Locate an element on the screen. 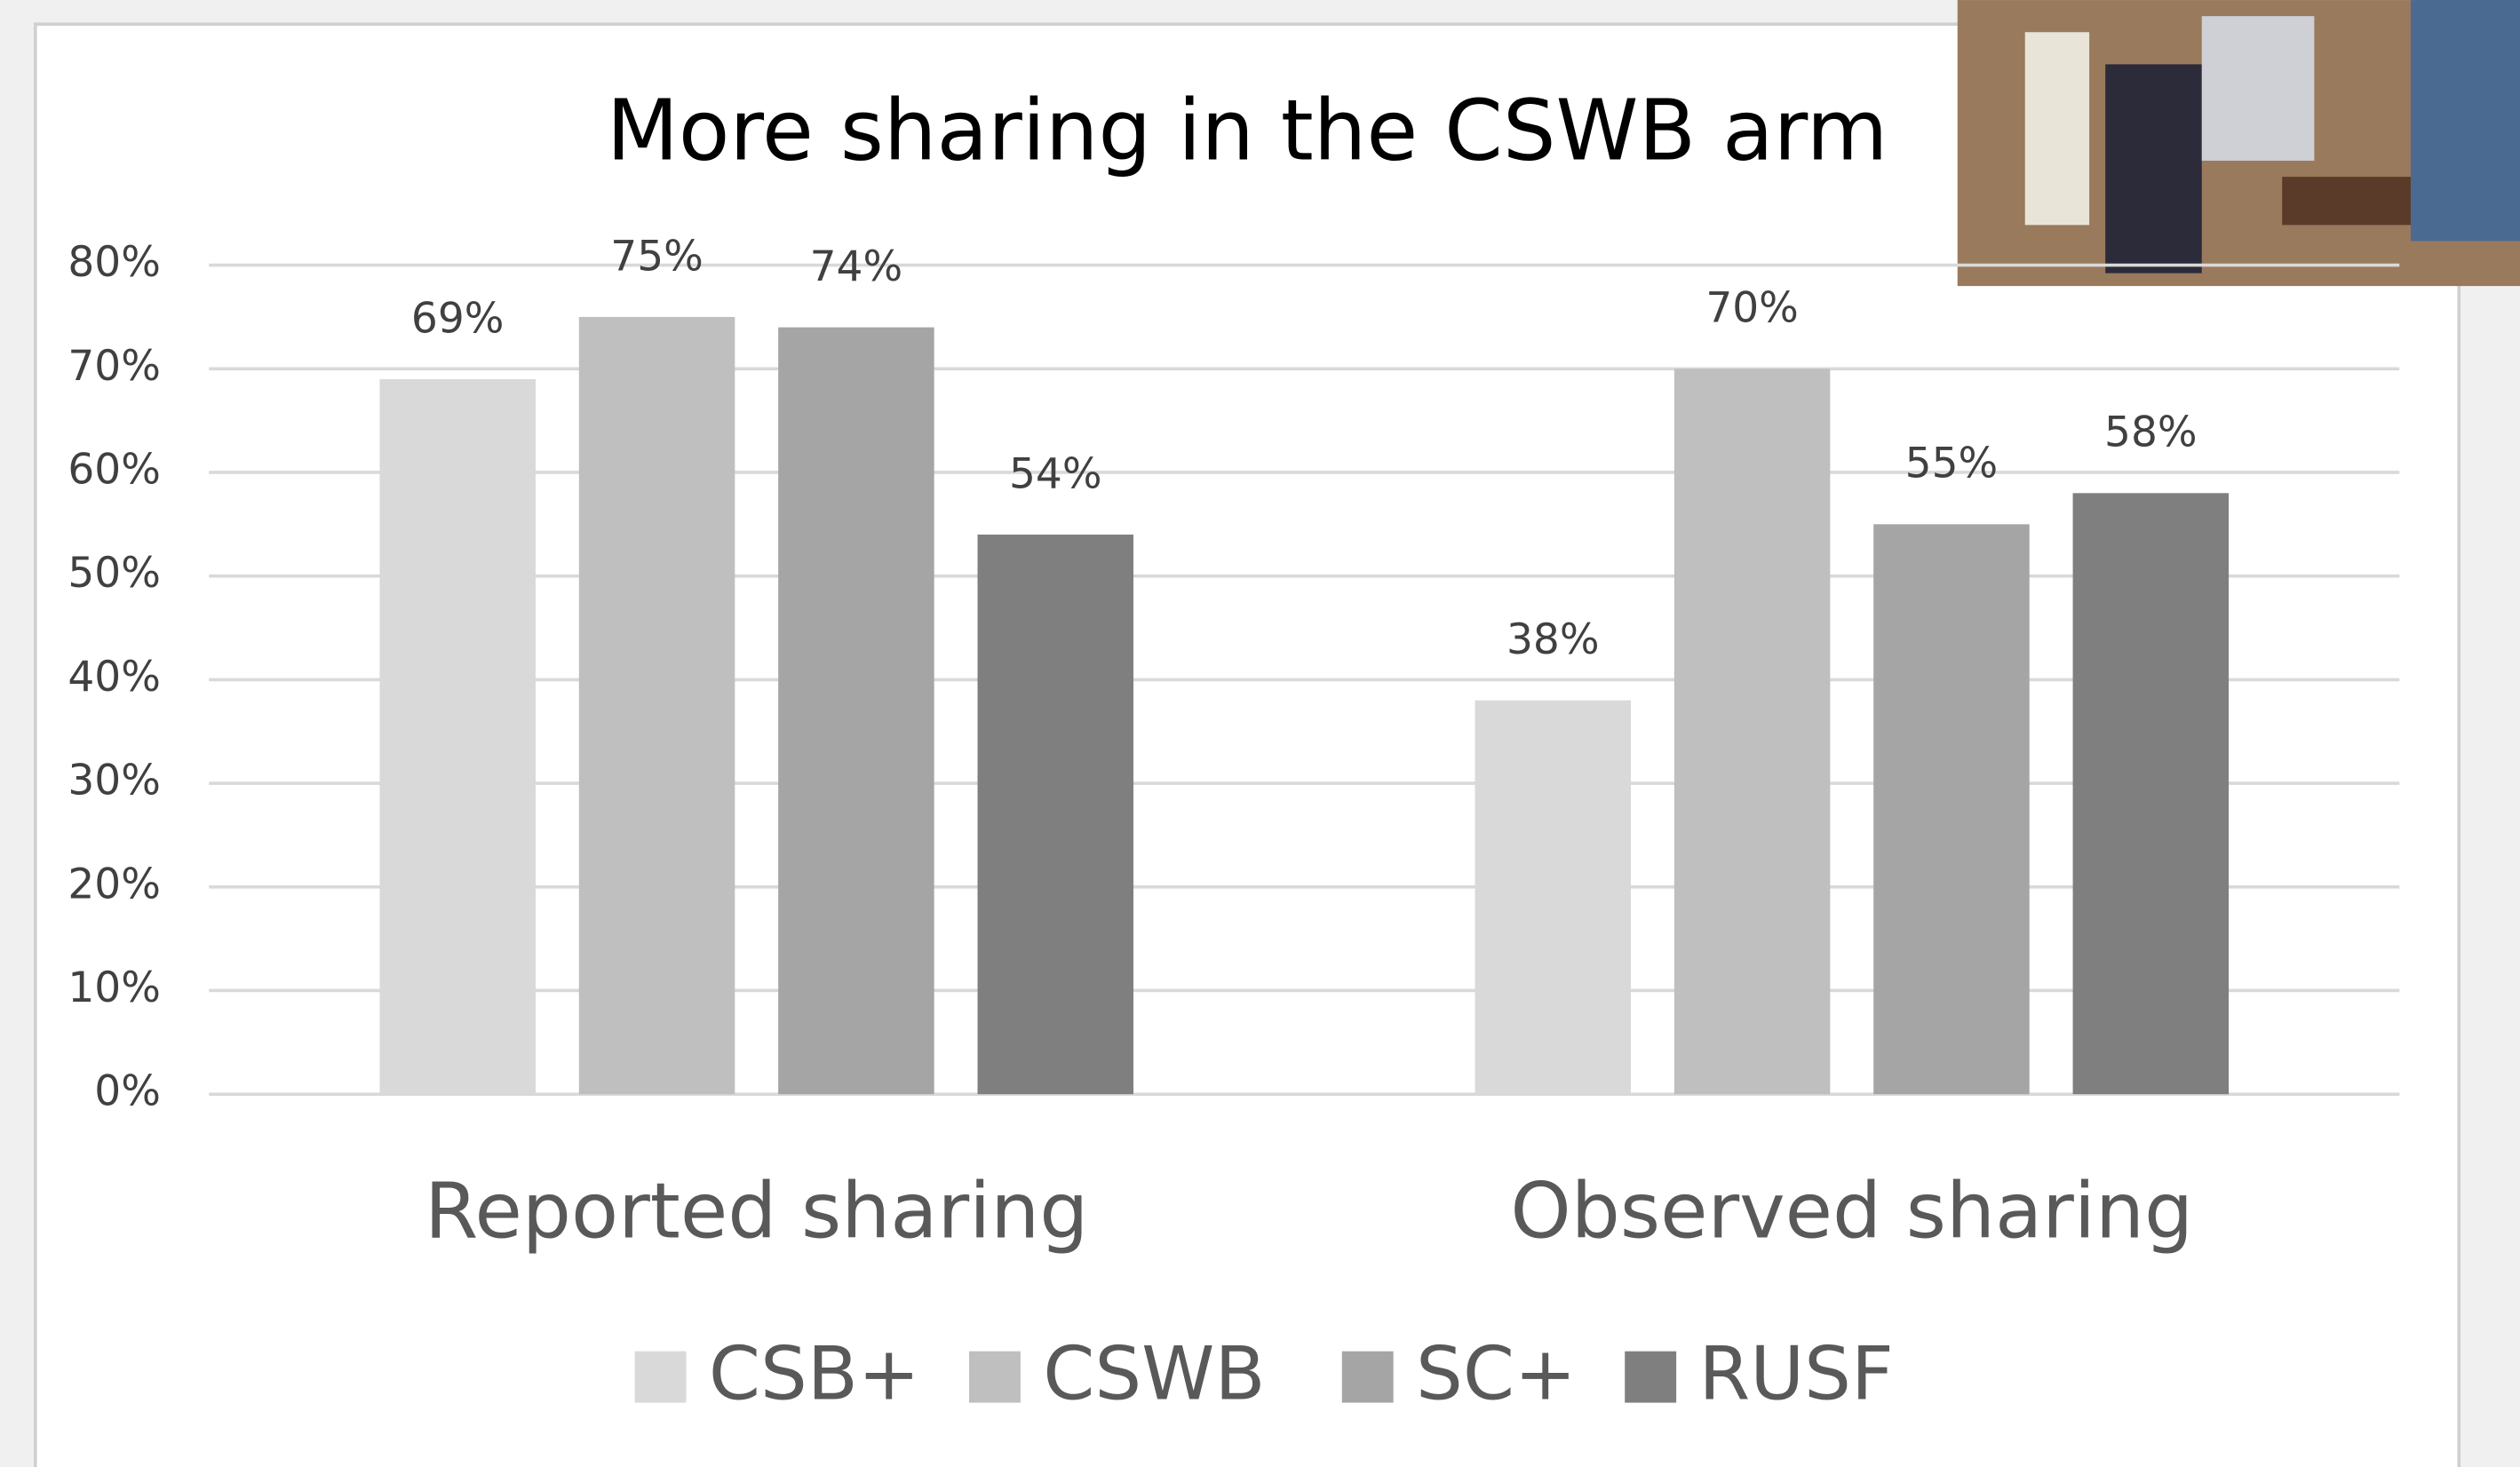  legend-label: CSWB is located at coordinates (1154, 1373).